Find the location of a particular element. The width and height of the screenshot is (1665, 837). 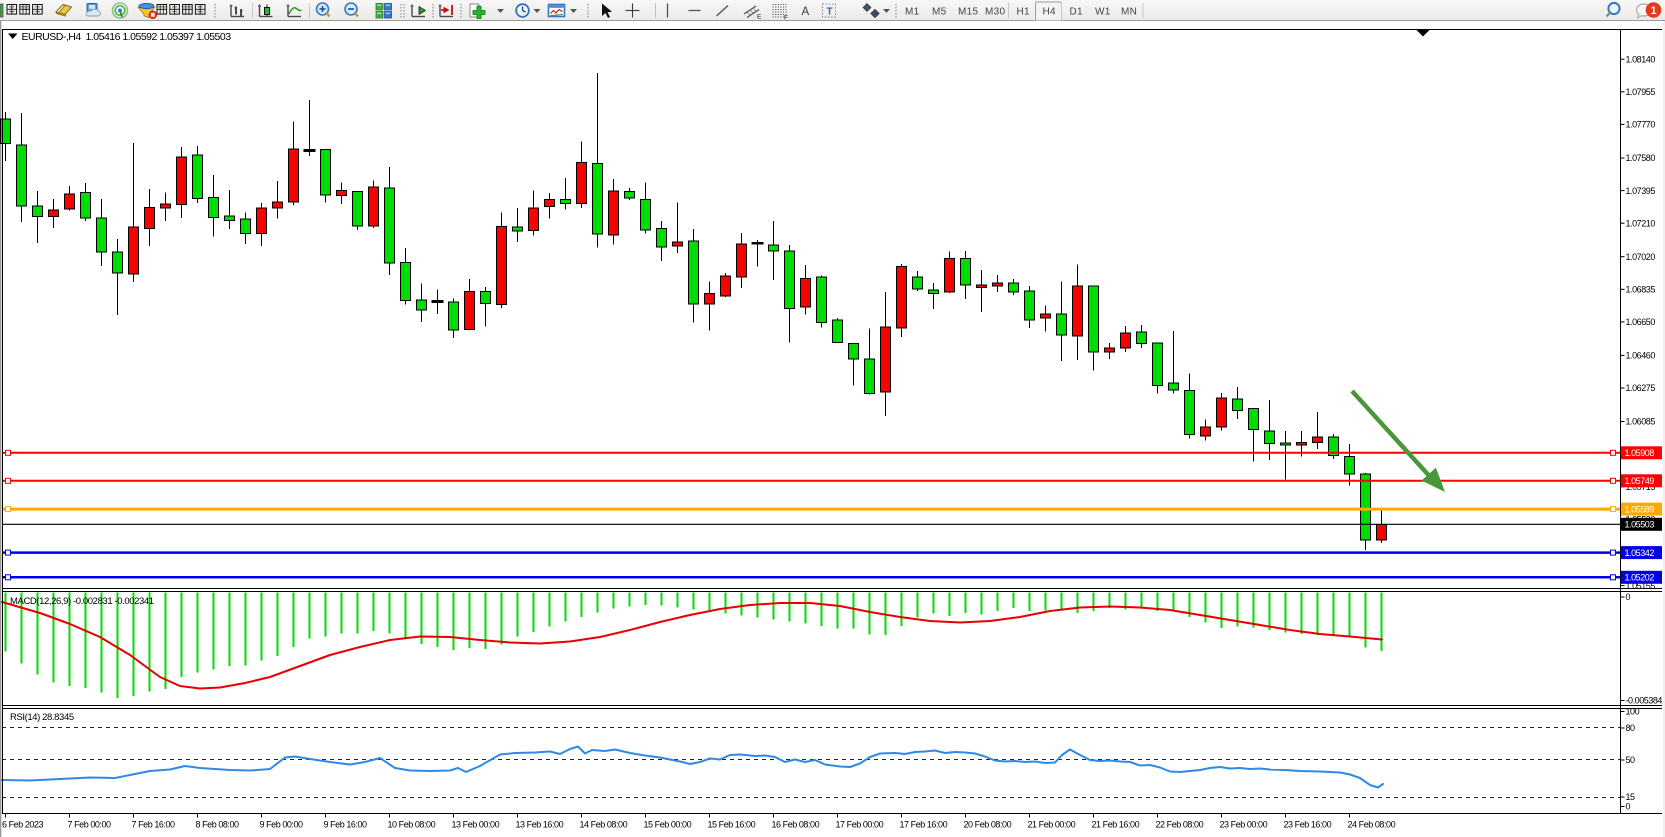

svg-text: 1.07210 is located at coordinates (1641, 223).